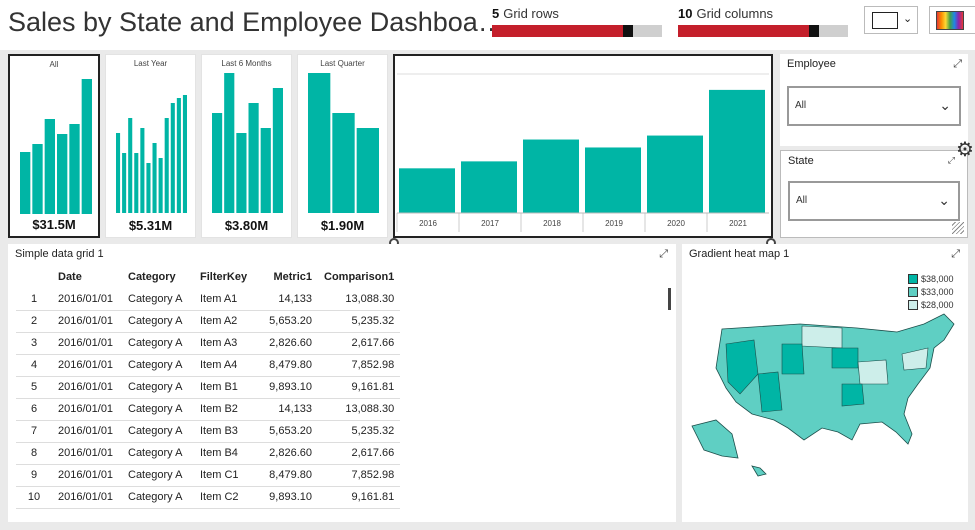 This screenshot has width=975, height=530. What do you see at coordinates (342, 146) in the screenshot?
I see `tile-last-quarter: Last Quarter $1.90M` at bounding box center [342, 146].